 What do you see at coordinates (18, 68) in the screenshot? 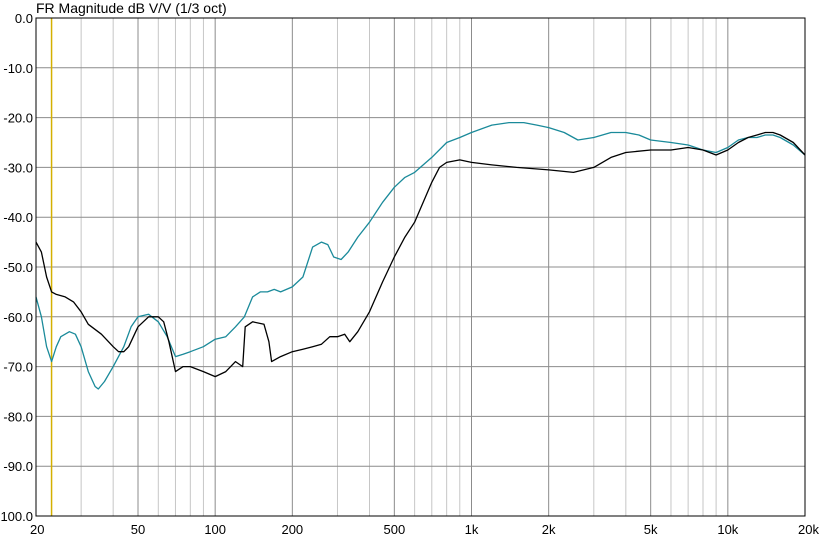
I see `y-tick-label: -10.0` at bounding box center [18, 68].